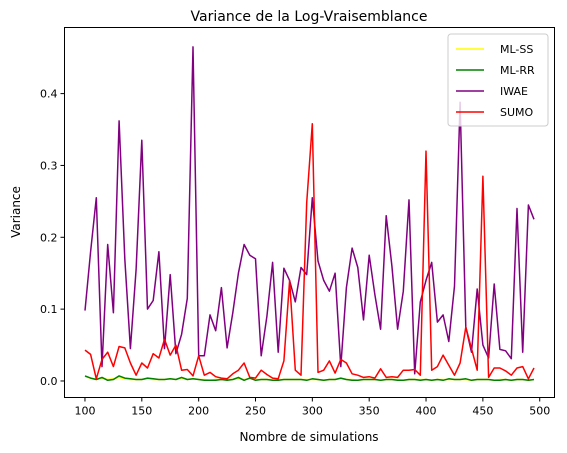  Describe the element at coordinates (309, 17) in the screenshot. I see `chart-title: Variance de la Log-Vraisemblance` at that location.